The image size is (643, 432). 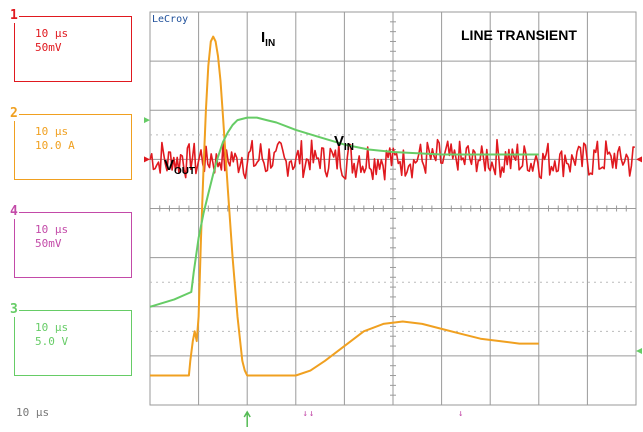 What do you see at coordinates (259, 103) in the screenshot?
I see `trace-labels: VOUT IIN VIN` at bounding box center [259, 103].